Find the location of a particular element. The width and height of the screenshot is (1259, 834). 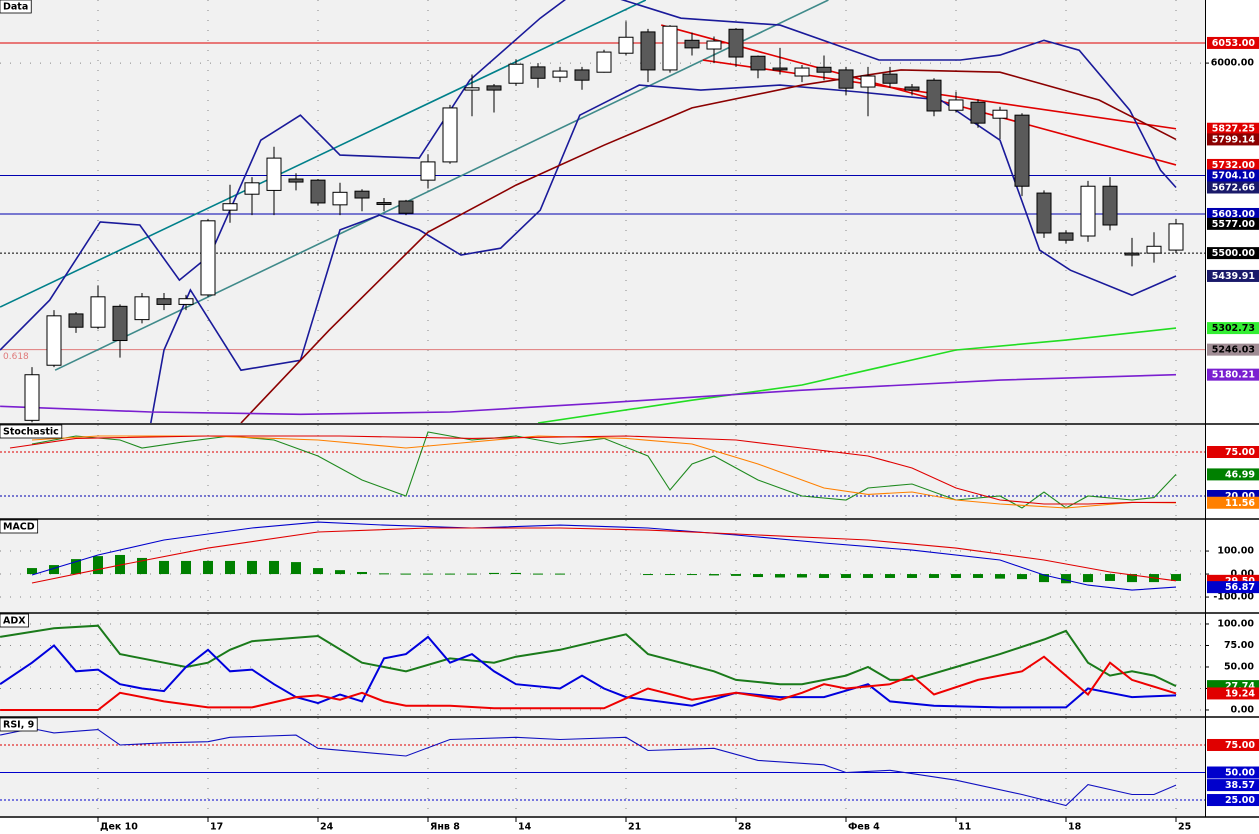

panel-title: MACD is located at coordinates (19, 527).